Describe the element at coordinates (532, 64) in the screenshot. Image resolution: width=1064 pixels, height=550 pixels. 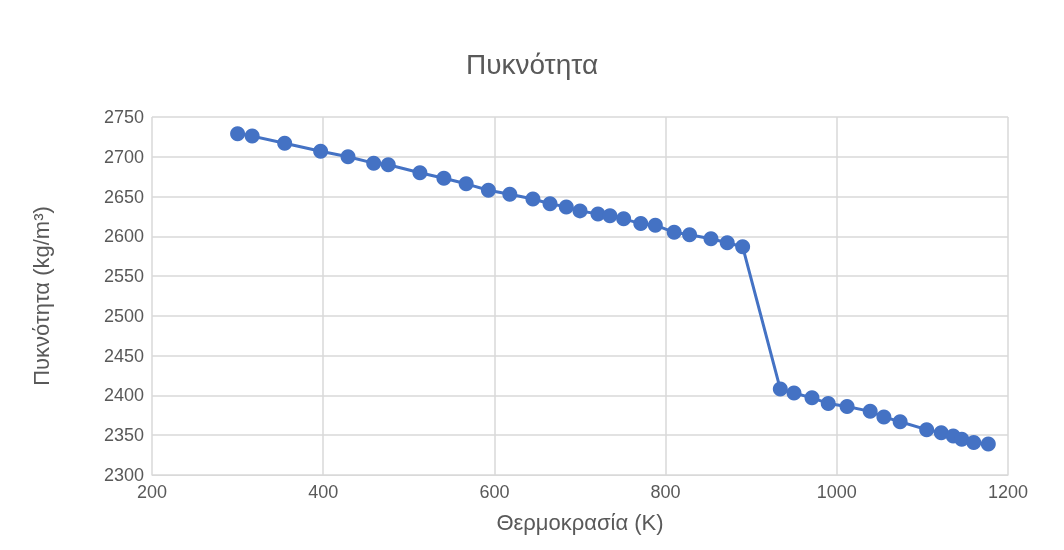
I see `chart-title: Πυκνότητα` at that location.